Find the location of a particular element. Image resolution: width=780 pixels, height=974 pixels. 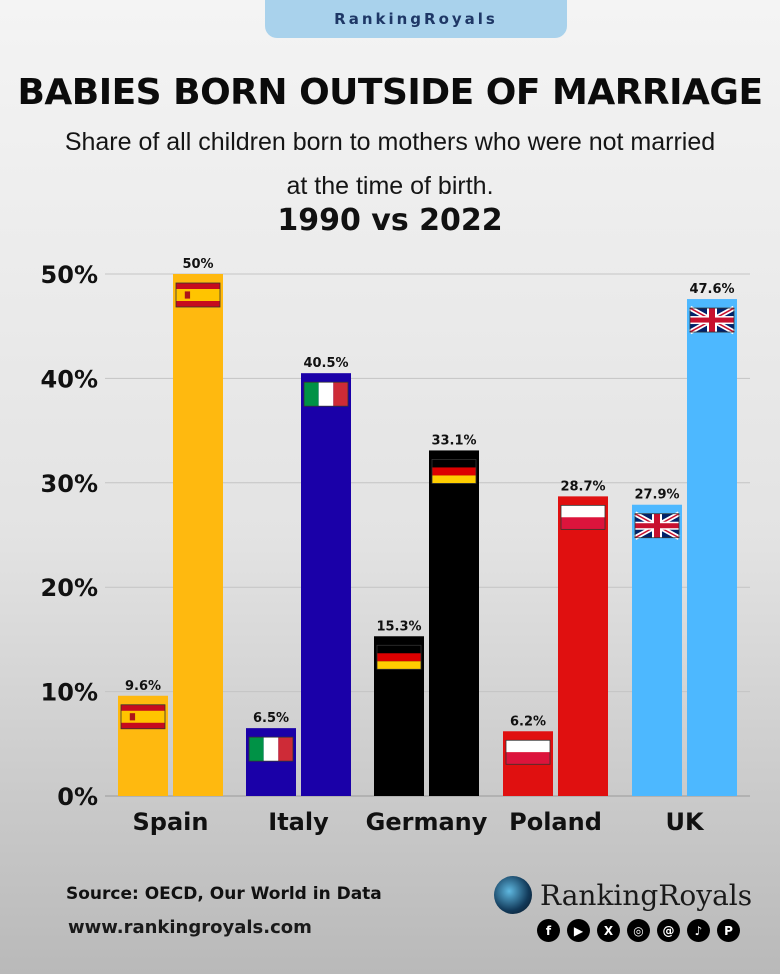

data-label: 40.5% is located at coordinates (325, 363).